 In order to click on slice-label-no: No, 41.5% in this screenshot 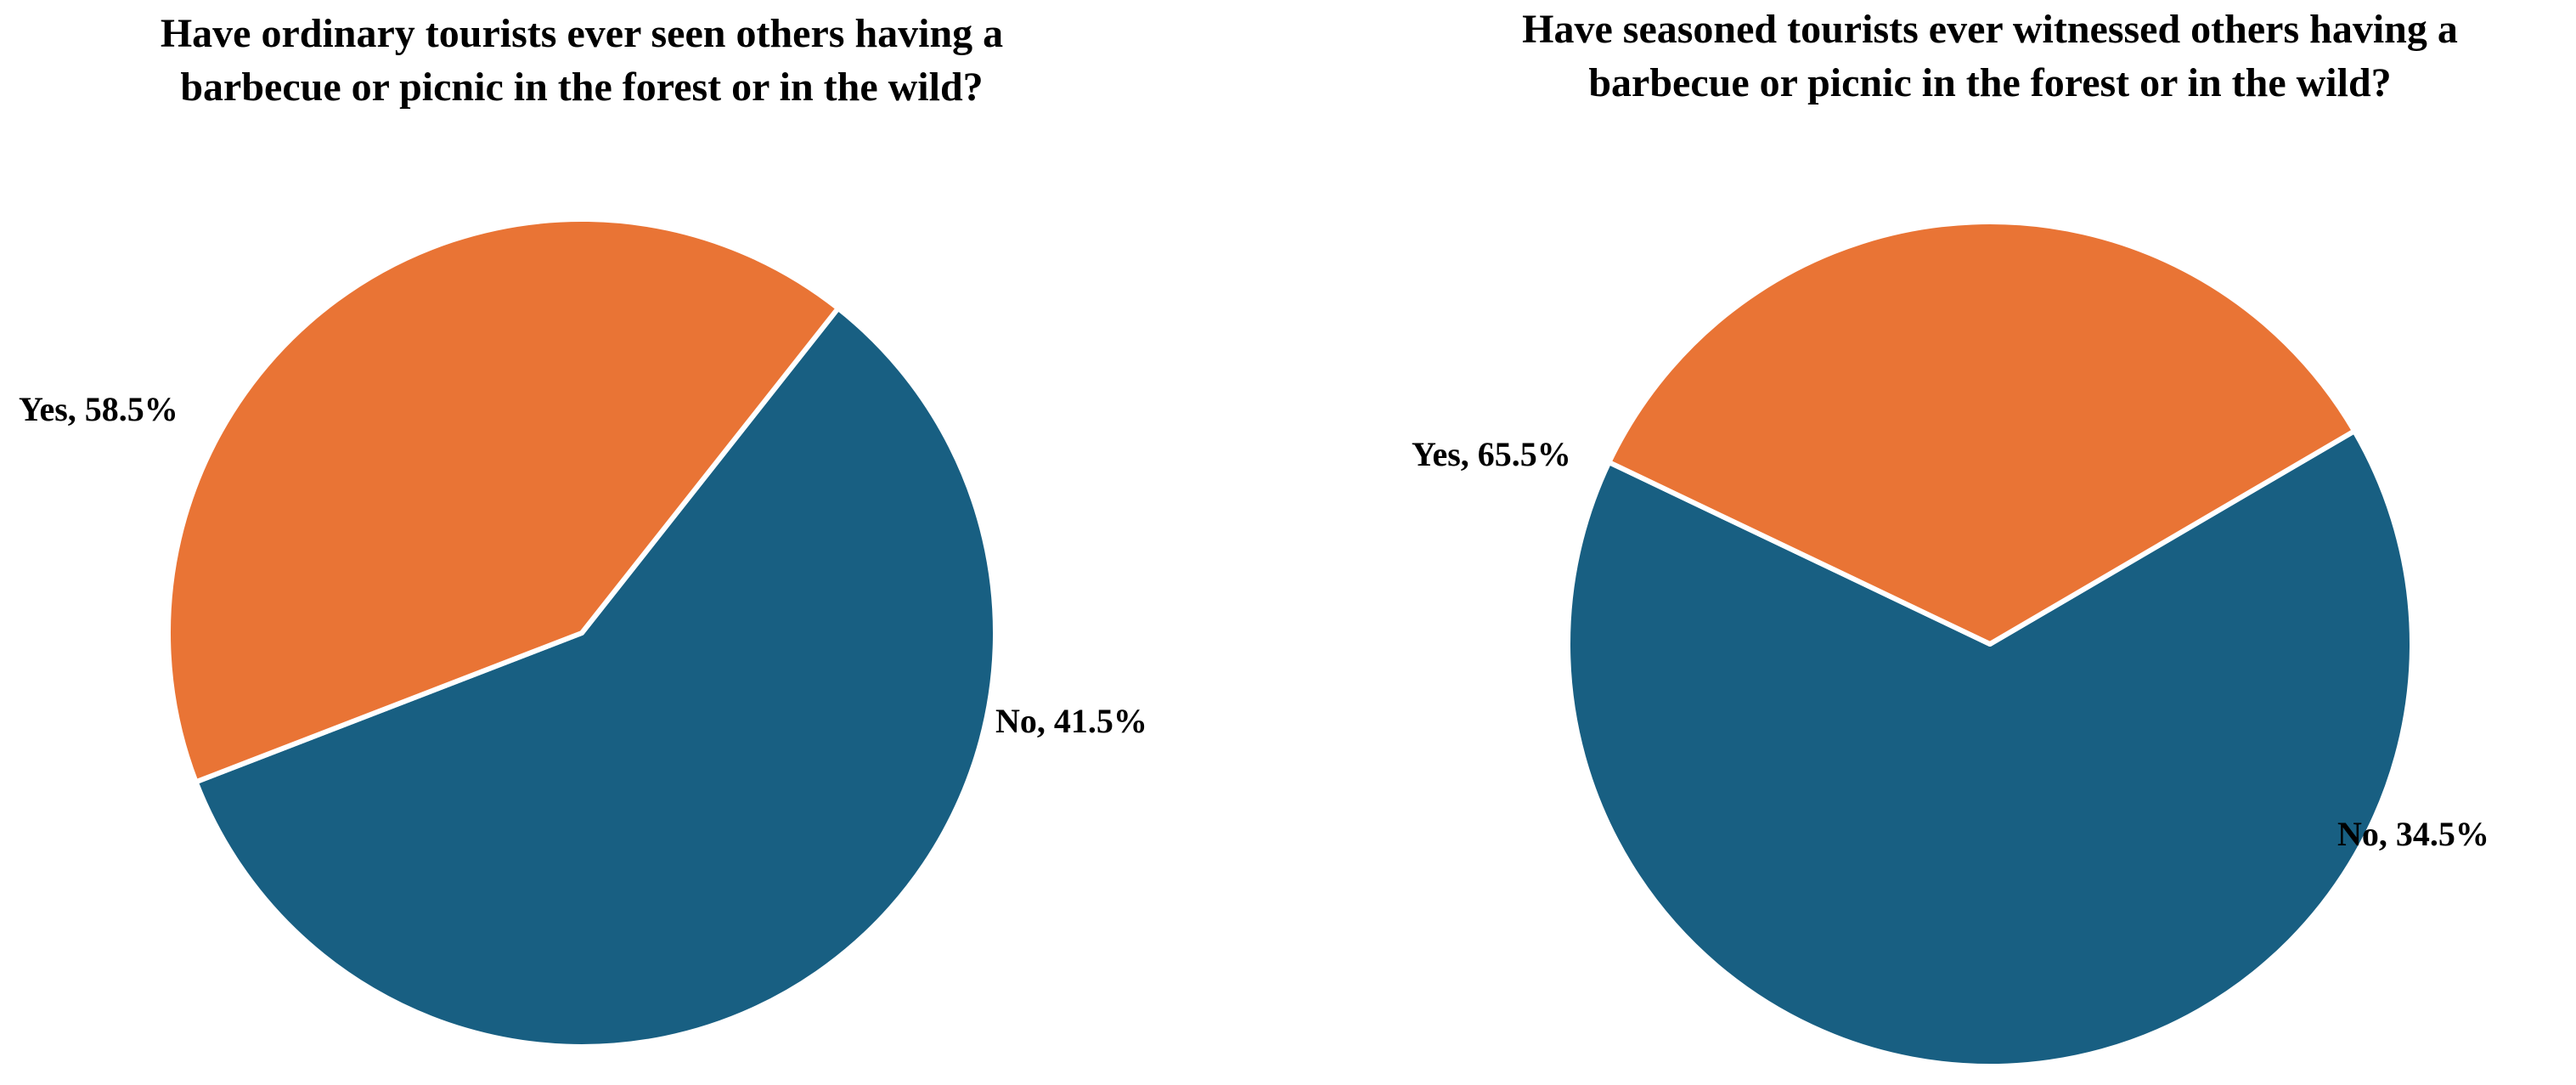, I will do `click(1071, 721)`.